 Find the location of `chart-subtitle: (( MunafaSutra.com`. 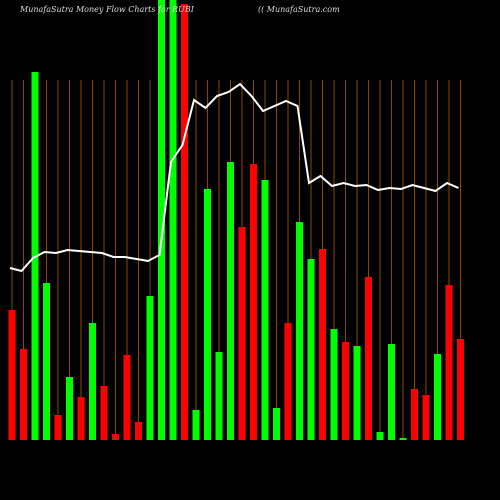

chart-subtitle: (( MunafaSutra.com is located at coordinates (299, 9).